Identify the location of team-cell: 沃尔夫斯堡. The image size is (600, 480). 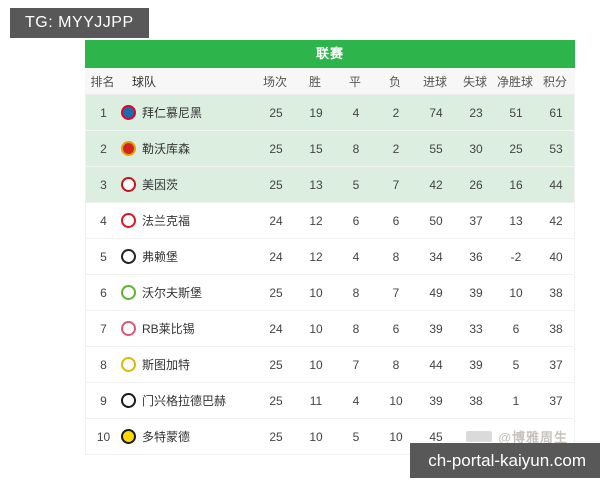
(188, 292).